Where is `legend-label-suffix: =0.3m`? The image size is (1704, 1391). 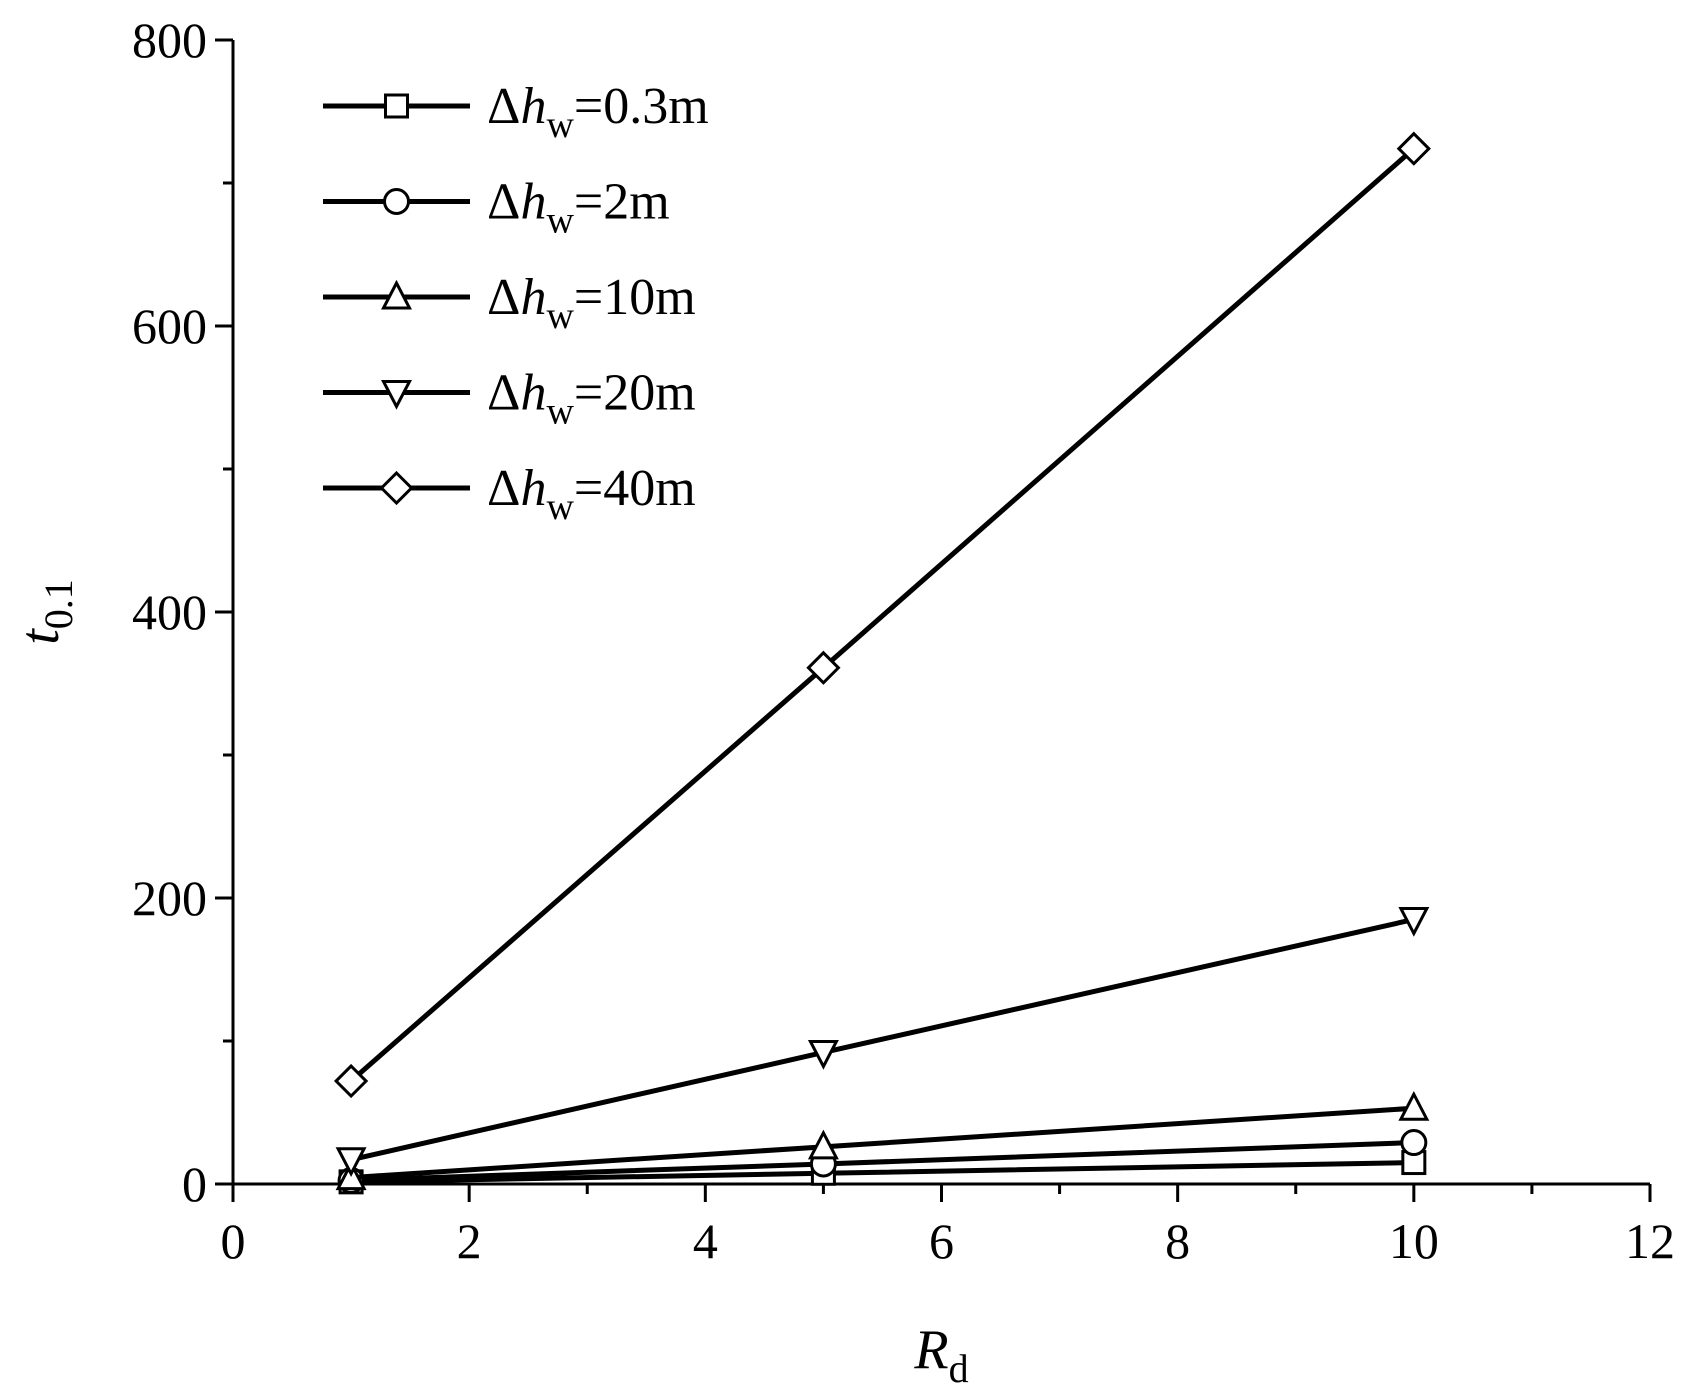
legend-label-suffix: =0.3m is located at coordinates (641, 106).